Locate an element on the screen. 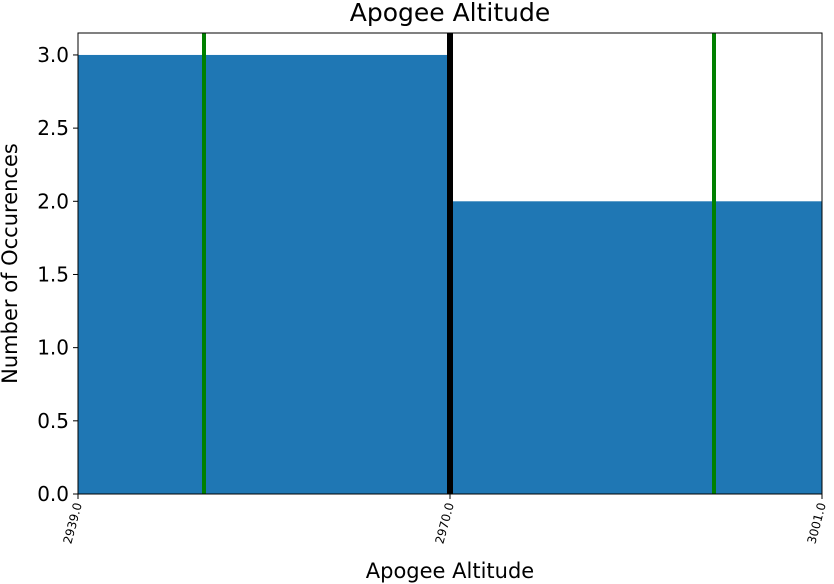 This screenshot has height=584, width=834. y-axis-ticks: 0.0 0.5 1.0 1.5 2.0 2.5 3.0 is located at coordinates (57, 274).